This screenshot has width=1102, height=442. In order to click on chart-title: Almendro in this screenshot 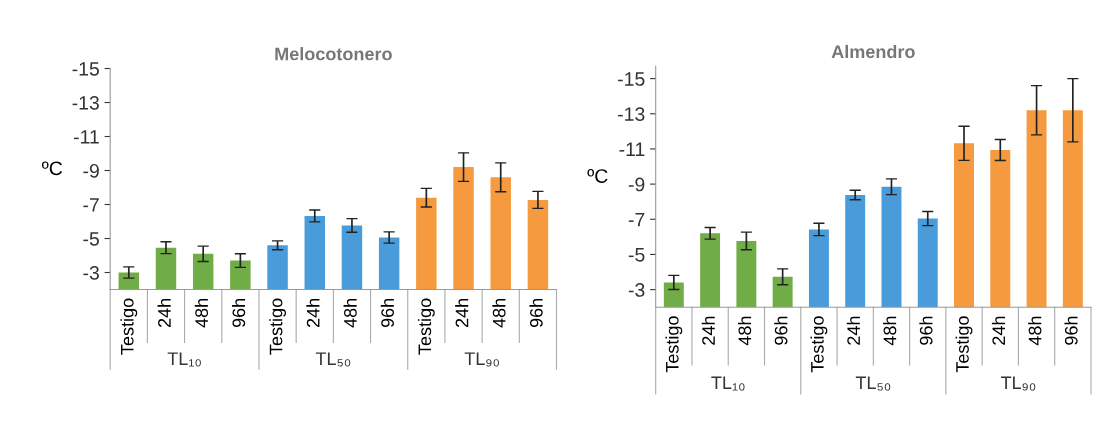, I will do `click(873, 51)`.